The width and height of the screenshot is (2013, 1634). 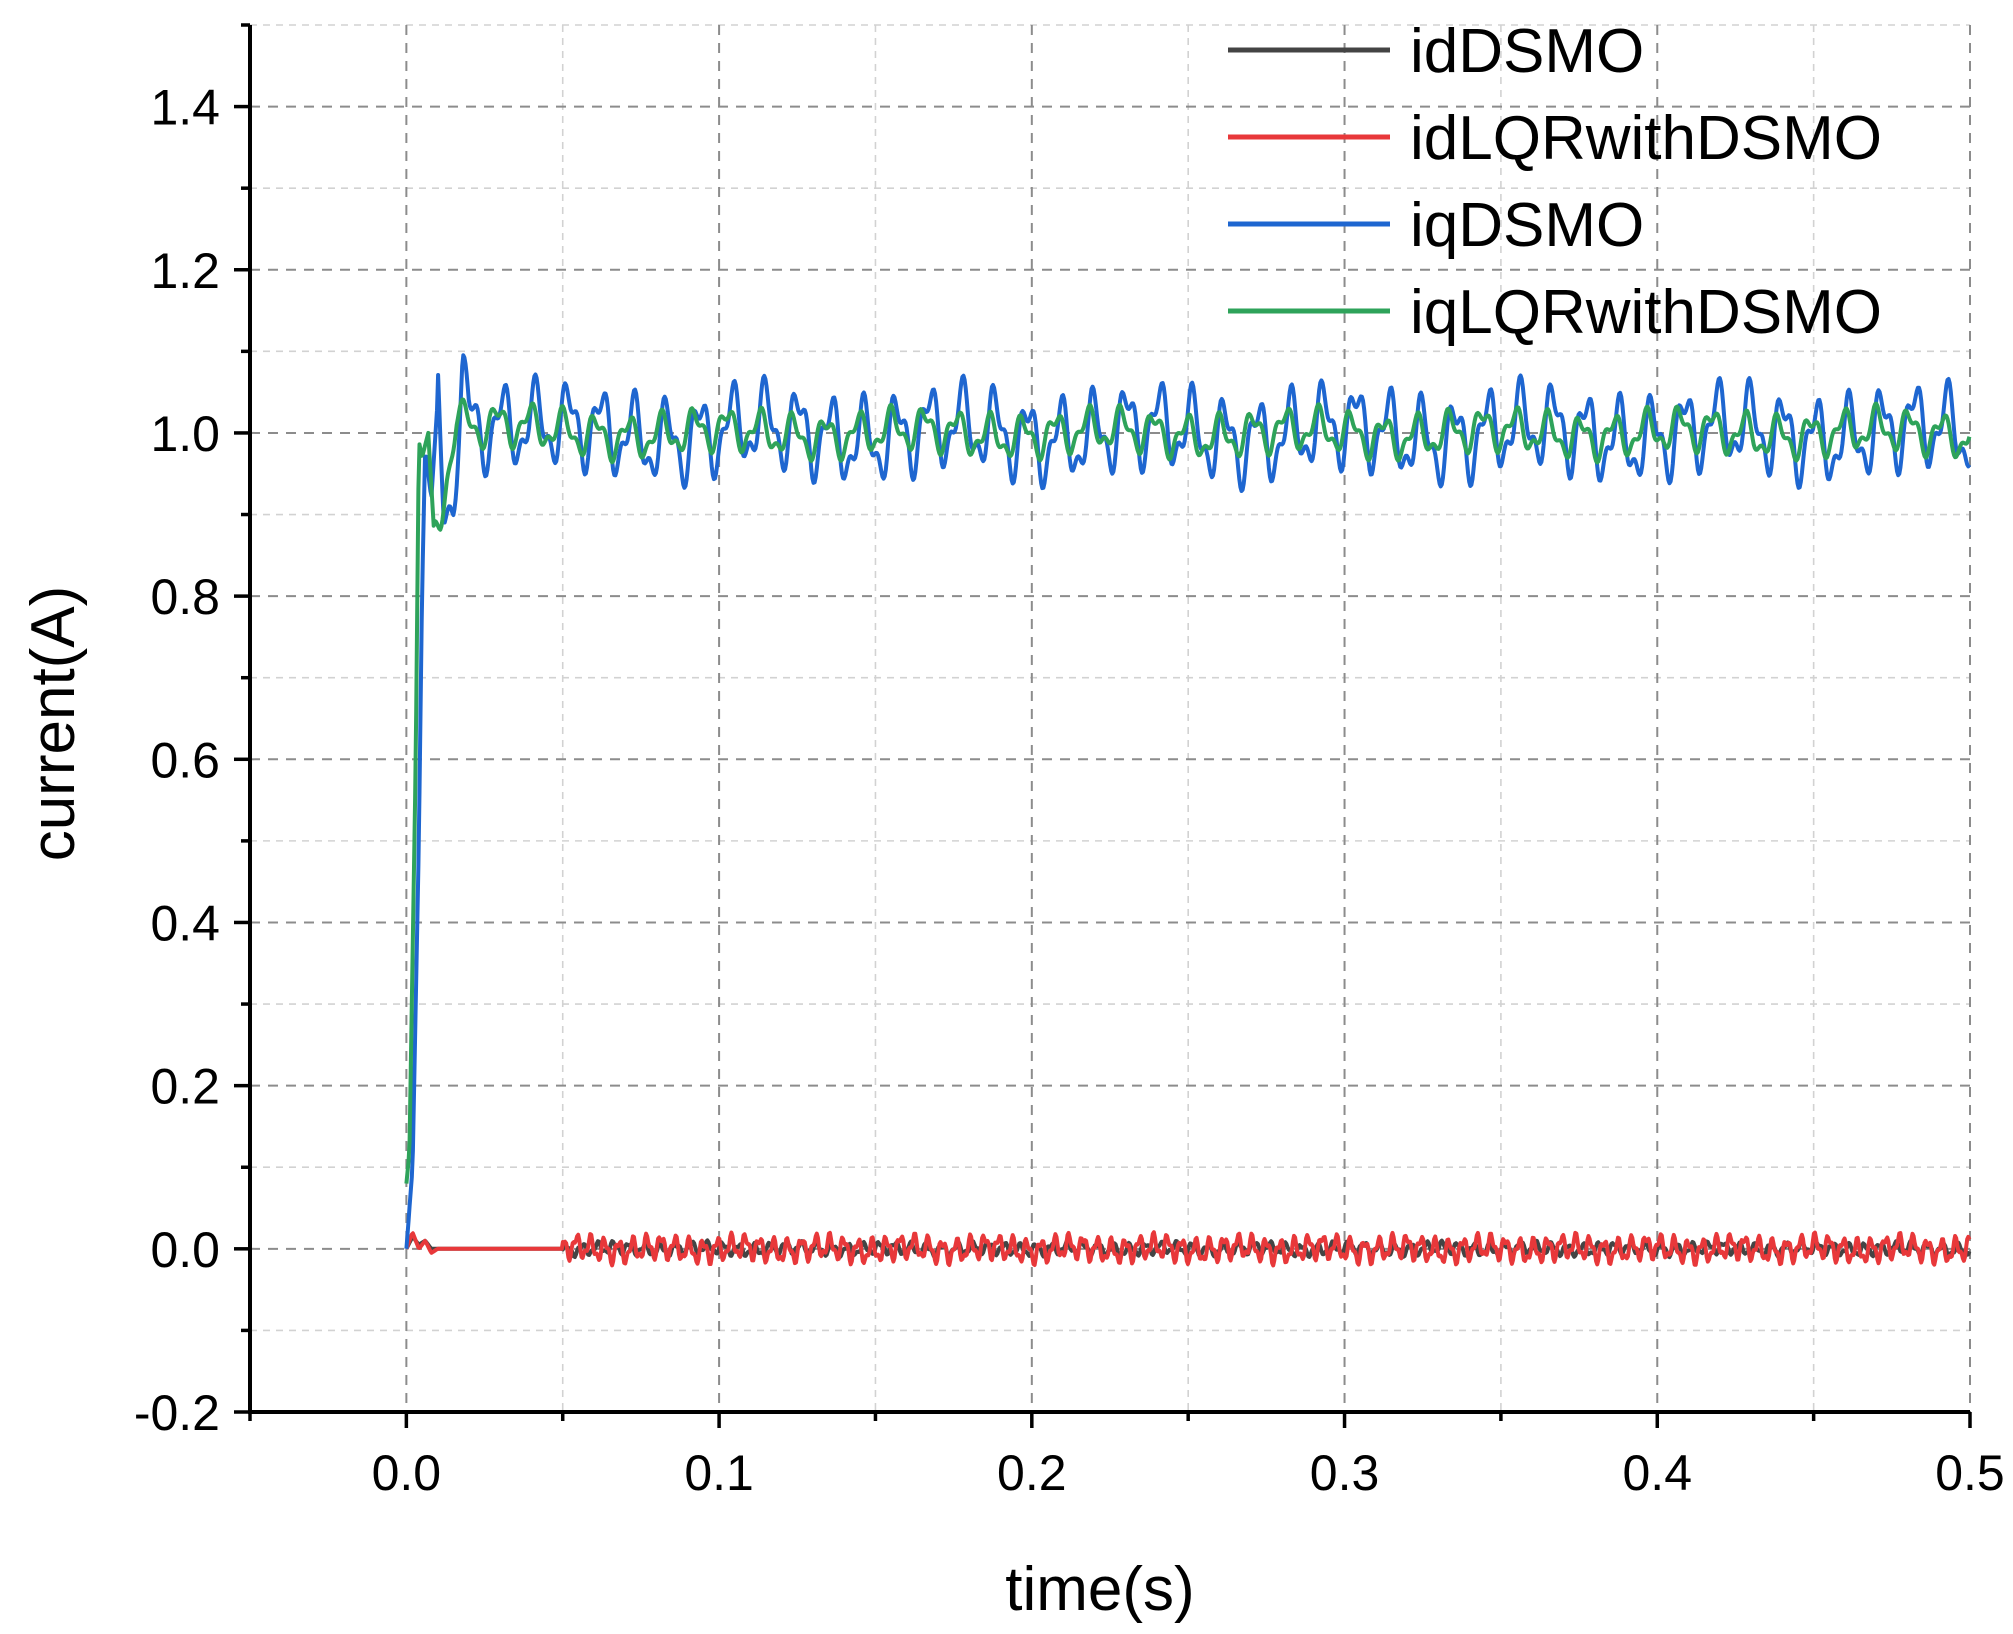 I want to click on y-tick-label: 0.2, so click(x=185, y=1087).